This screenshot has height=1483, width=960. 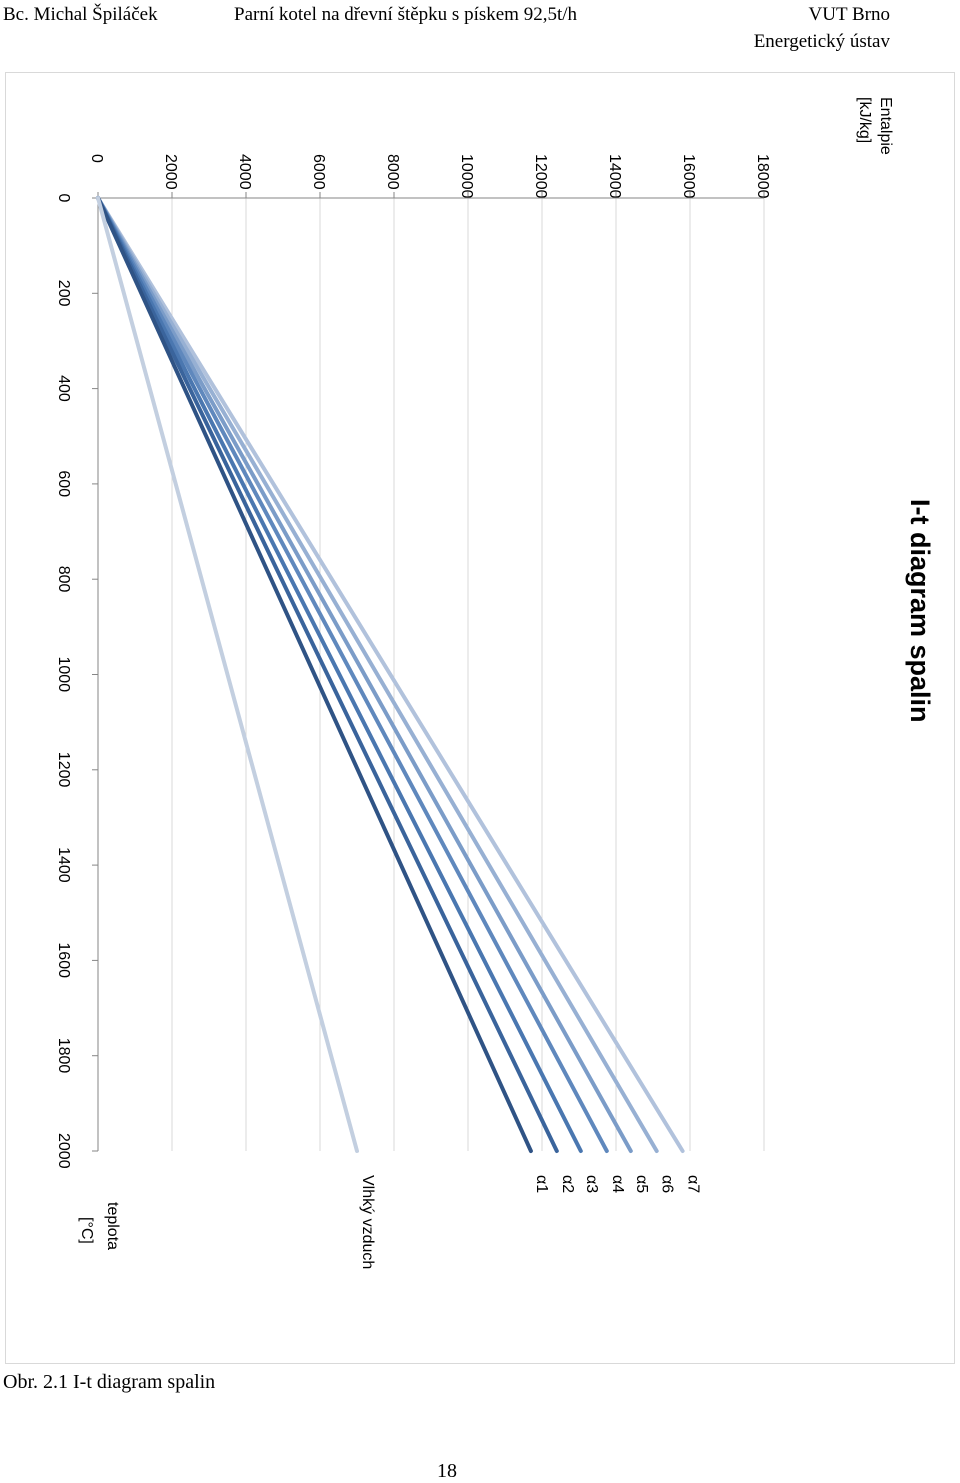 What do you see at coordinates (170, 172) in the screenshot?
I see `y-tick-label: 2000` at bounding box center [170, 172].